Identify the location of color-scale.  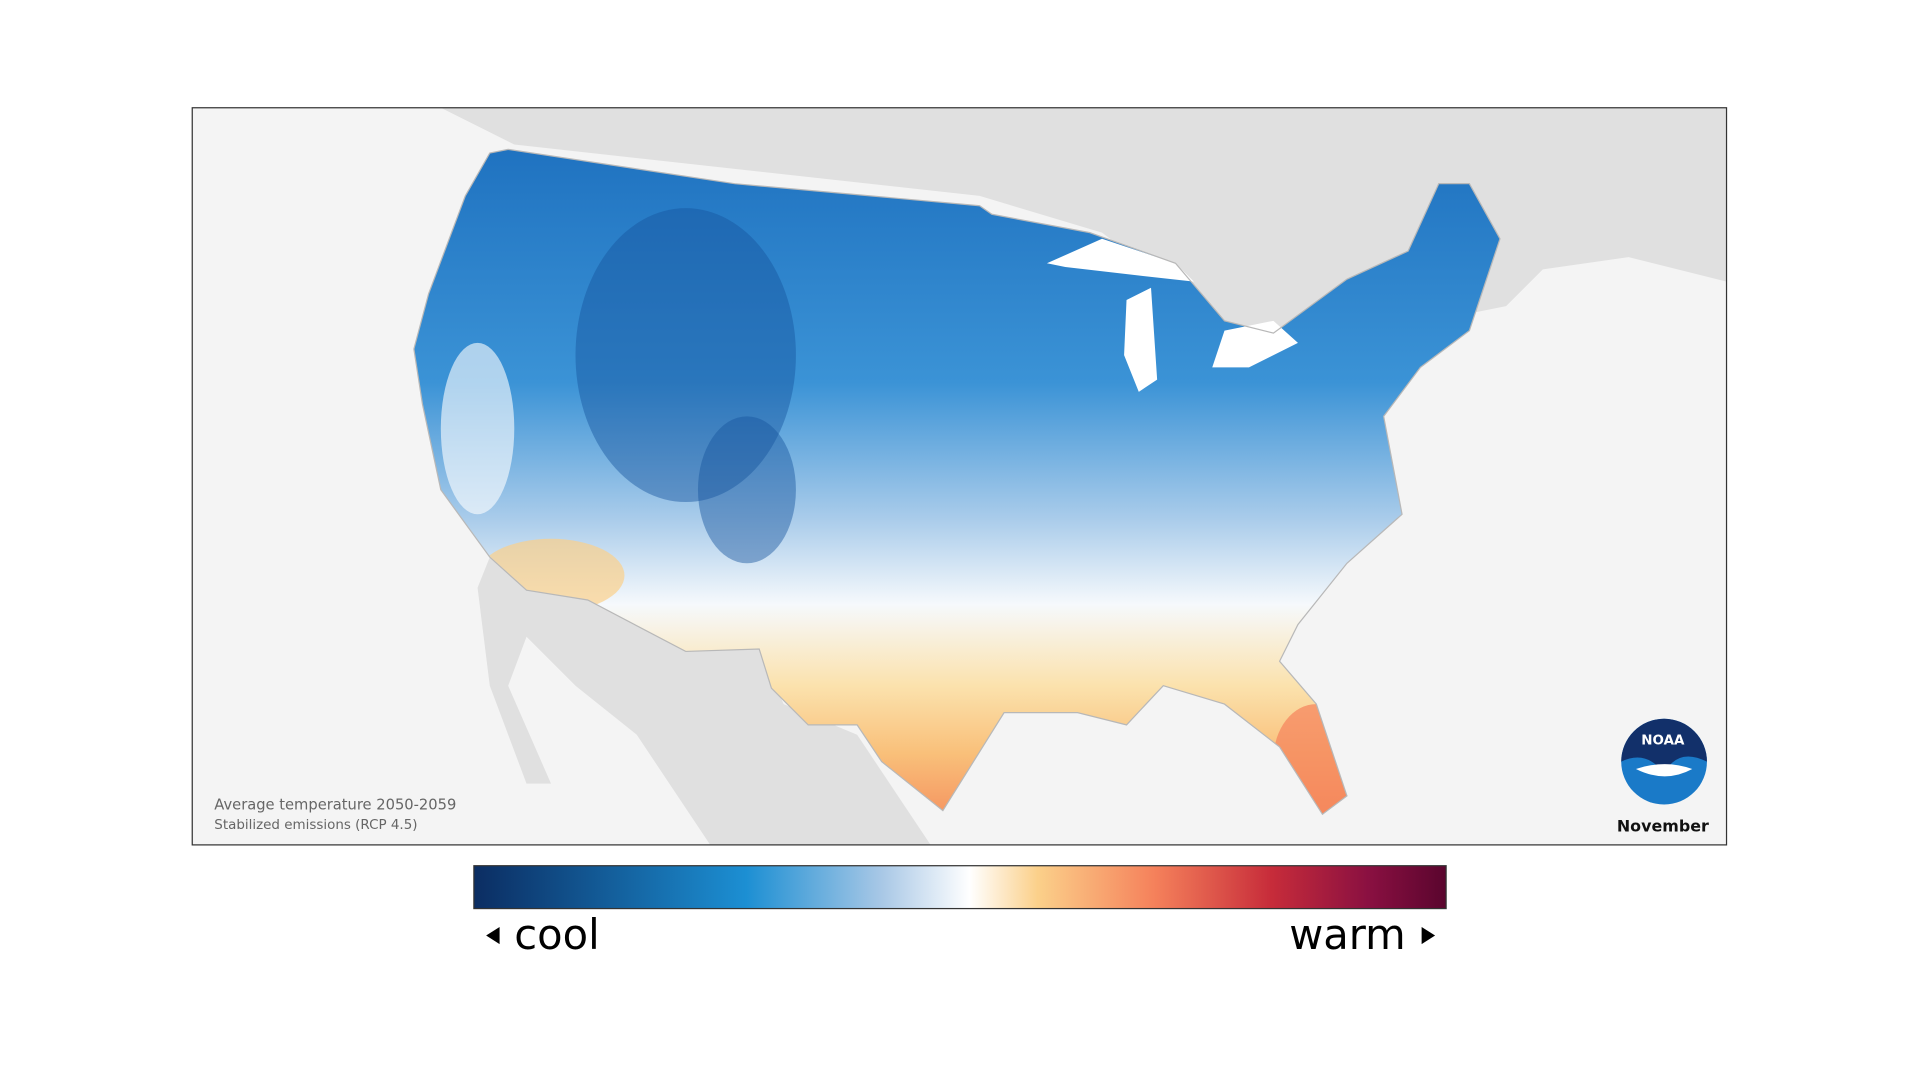
(960, 887).